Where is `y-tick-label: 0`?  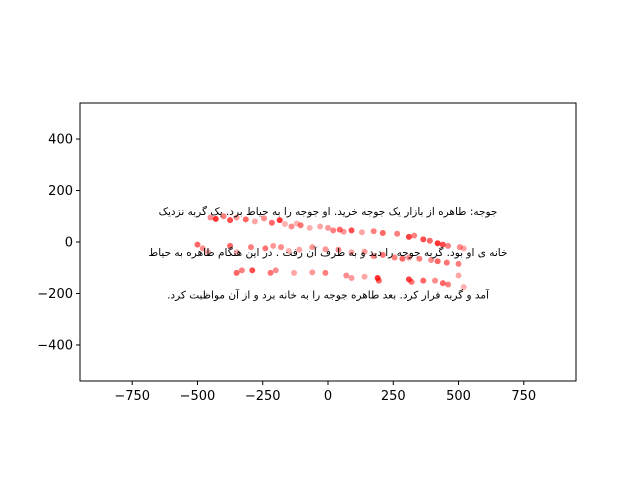
y-tick-label: 0 is located at coordinates (69, 243).